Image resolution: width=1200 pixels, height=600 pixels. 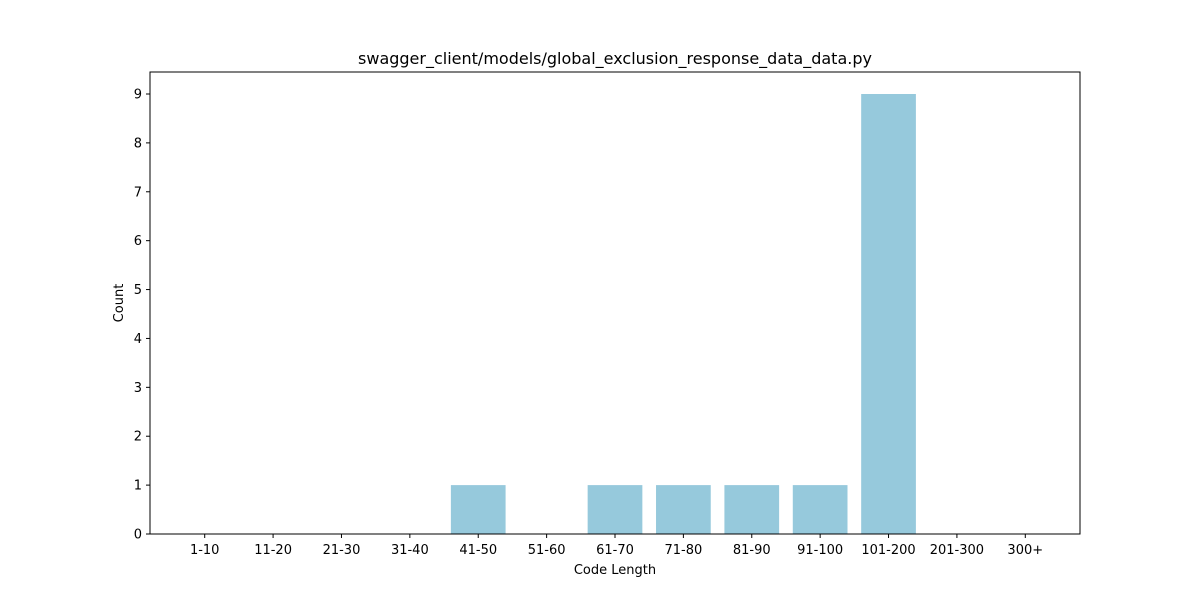 I want to click on y-tick-label-8: 8, so click(x=138, y=143).